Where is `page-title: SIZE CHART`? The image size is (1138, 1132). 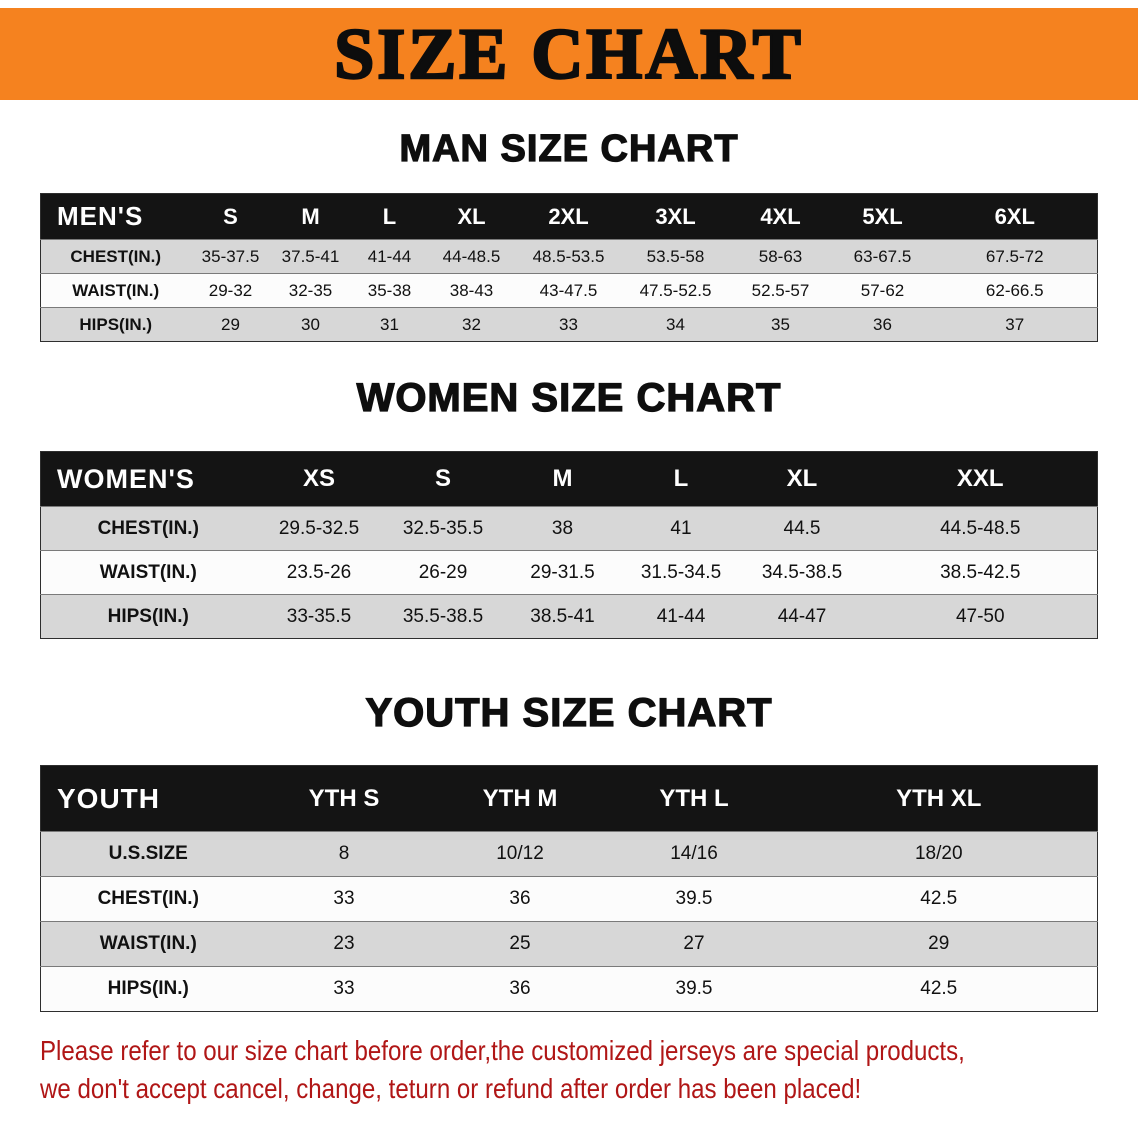
page-title: SIZE CHART is located at coordinates (568, 53).